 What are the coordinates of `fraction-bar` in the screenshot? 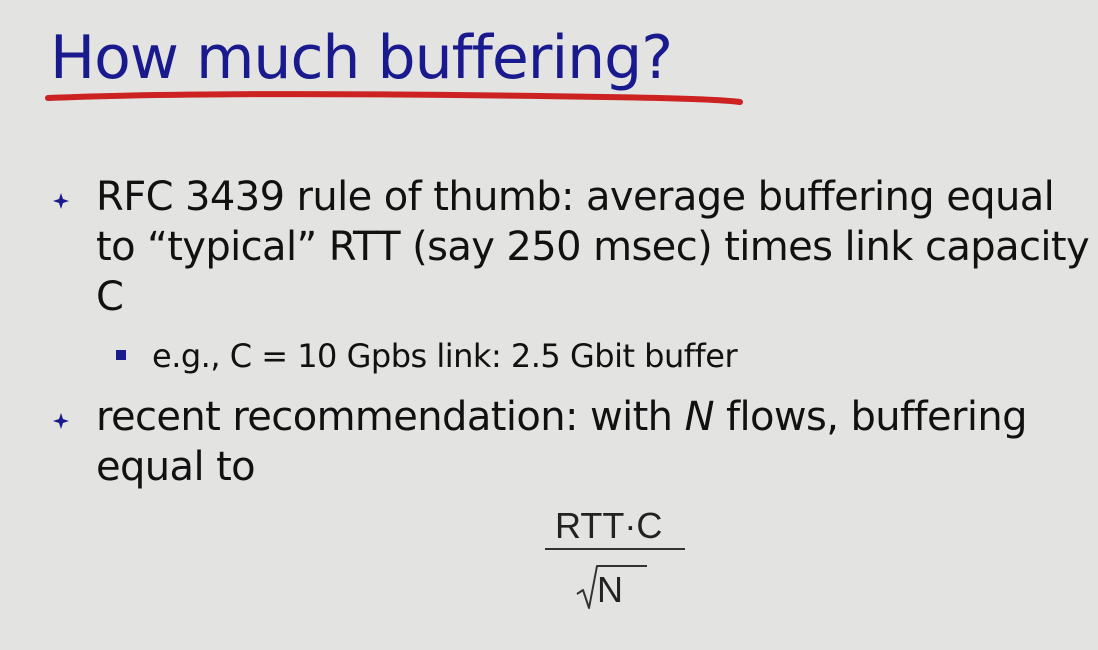 It's located at (615, 549).